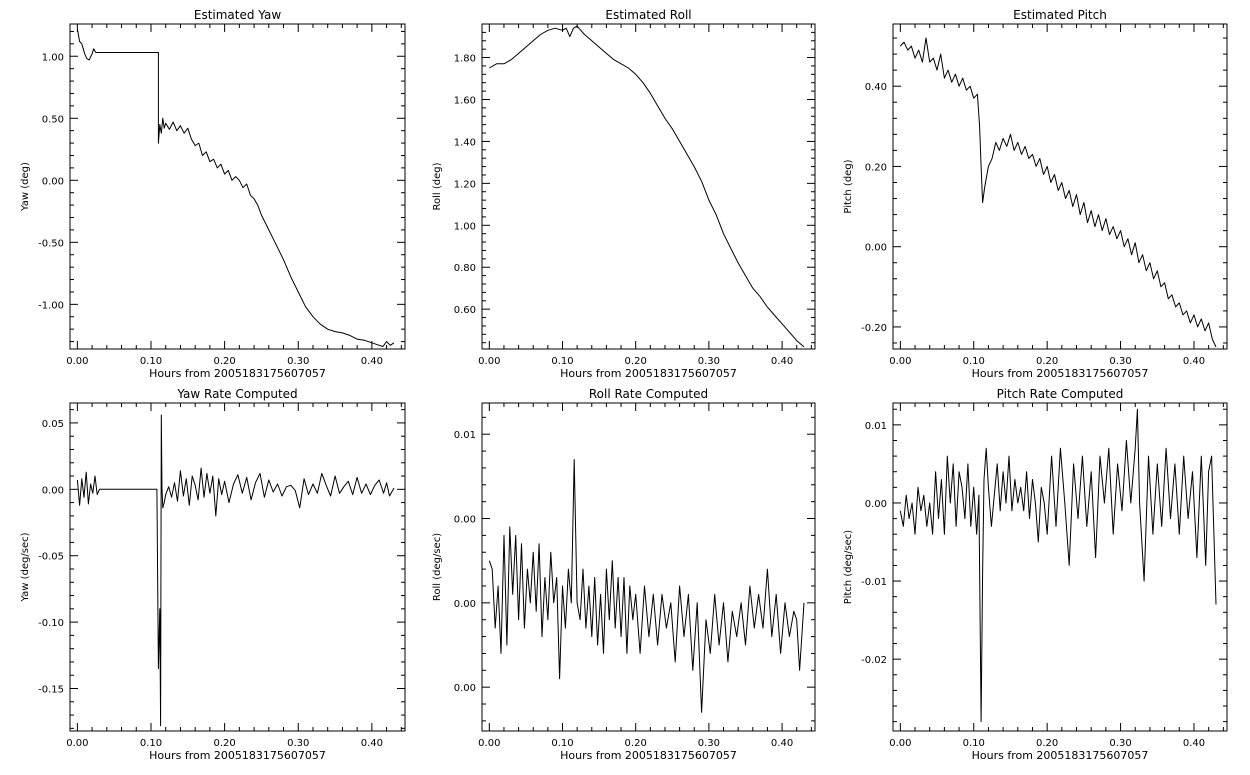 The height and width of the screenshot is (775, 1250). Describe the element at coordinates (25, 187) in the screenshot. I see `y-axis-label: Yaw (deg)` at that location.